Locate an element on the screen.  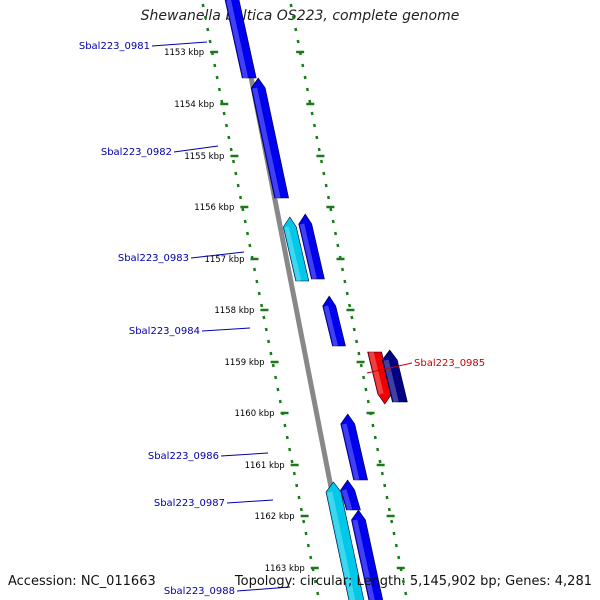
kbp-label: 1154 kbp is located at coordinates (194, 105).